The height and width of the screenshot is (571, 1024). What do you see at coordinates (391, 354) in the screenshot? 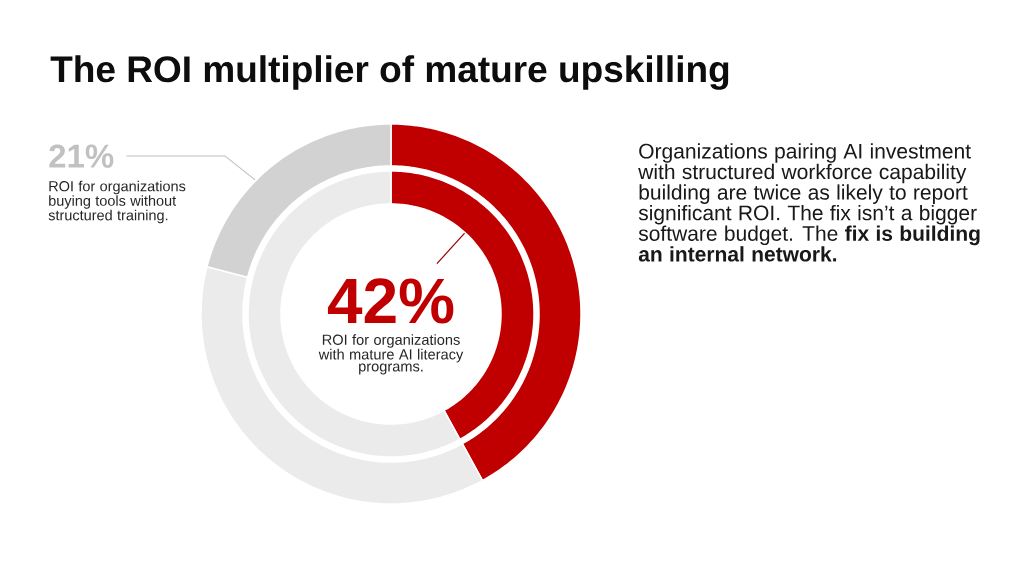
I see `slice-label: ROI for organizations with mature AI literacy programs.` at bounding box center [391, 354].